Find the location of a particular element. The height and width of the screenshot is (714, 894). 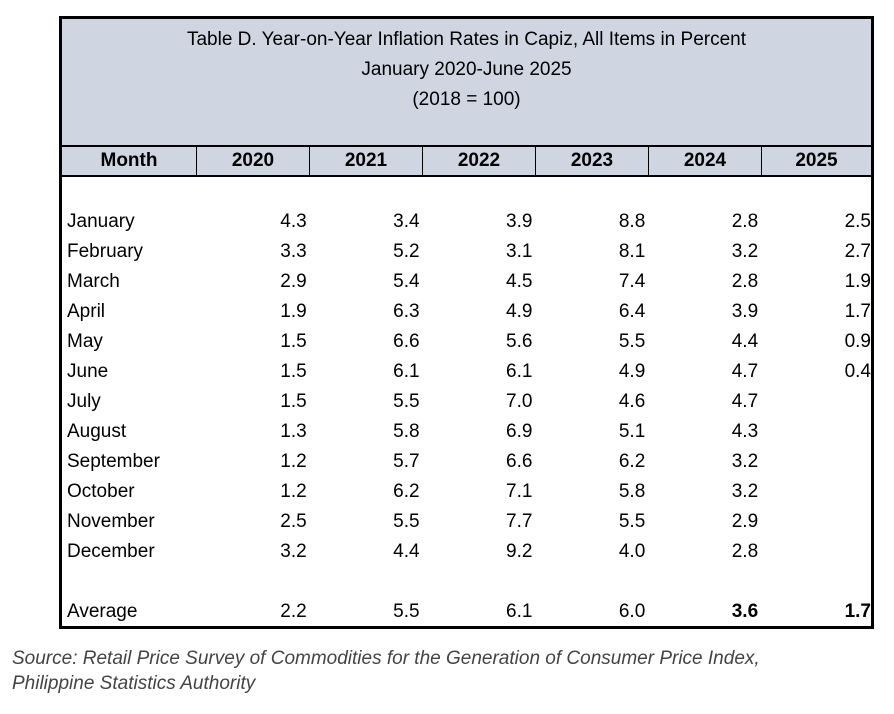

value-cell-2020: 4.3 is located at coordinates (293, 221).